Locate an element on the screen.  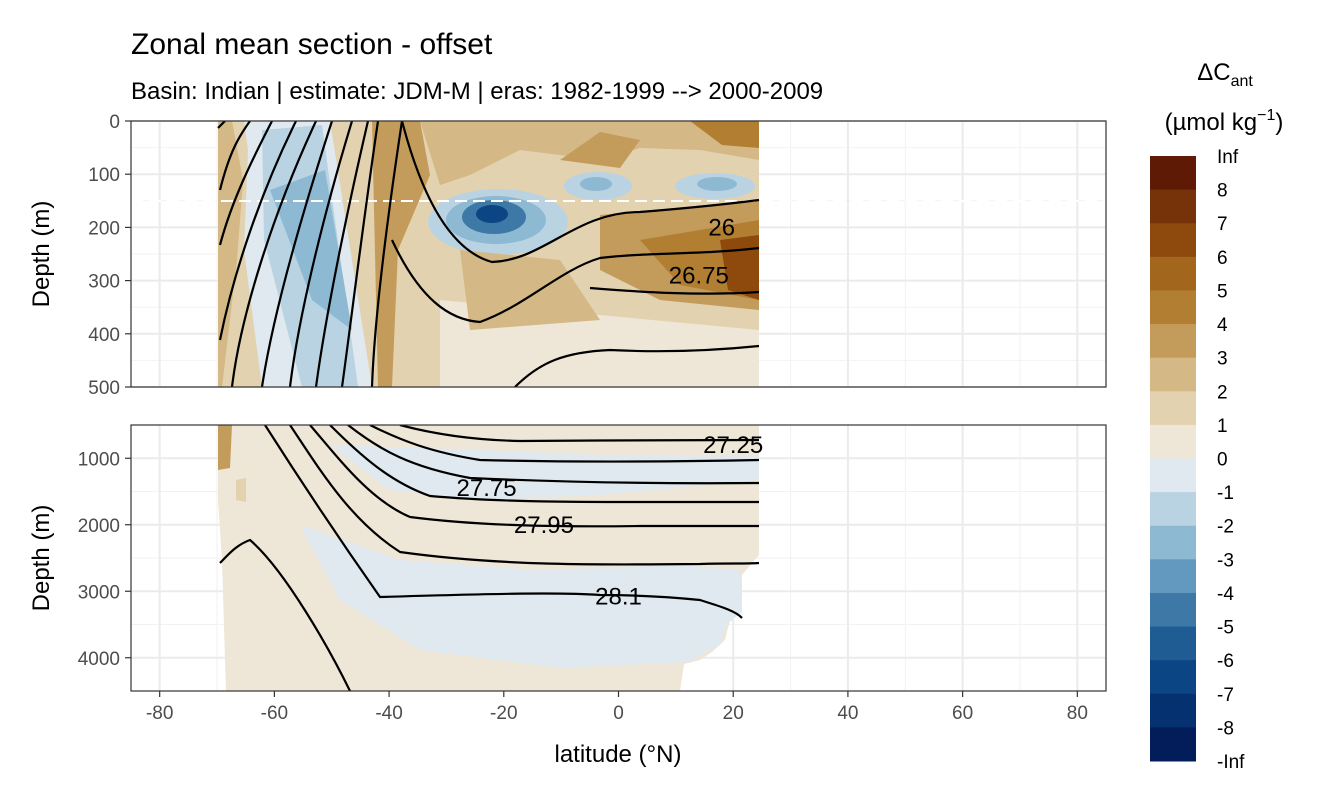
y-tick-label: 400 is located at coordinates (104, 335).